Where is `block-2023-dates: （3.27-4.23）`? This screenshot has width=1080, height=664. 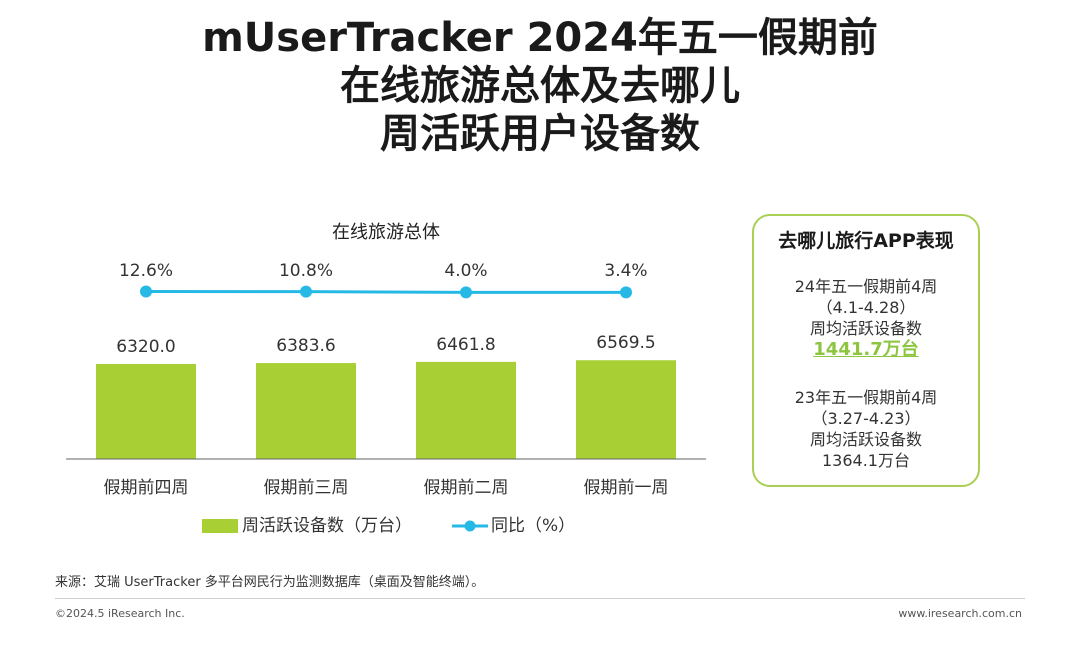
block-2023-dates: （3.27-4.23） is located at coordinates (866, 418).